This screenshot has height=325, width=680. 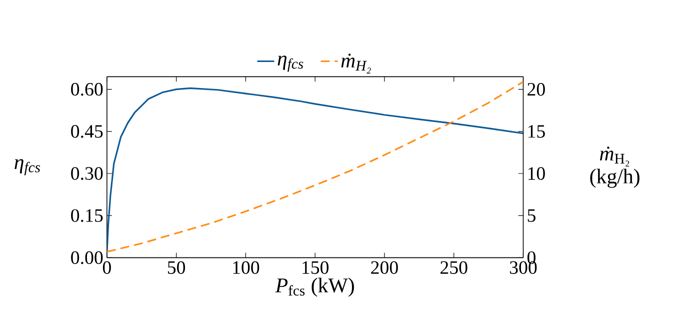 I want to click on y2-tick-label: 5, so click(x=532, y=215).